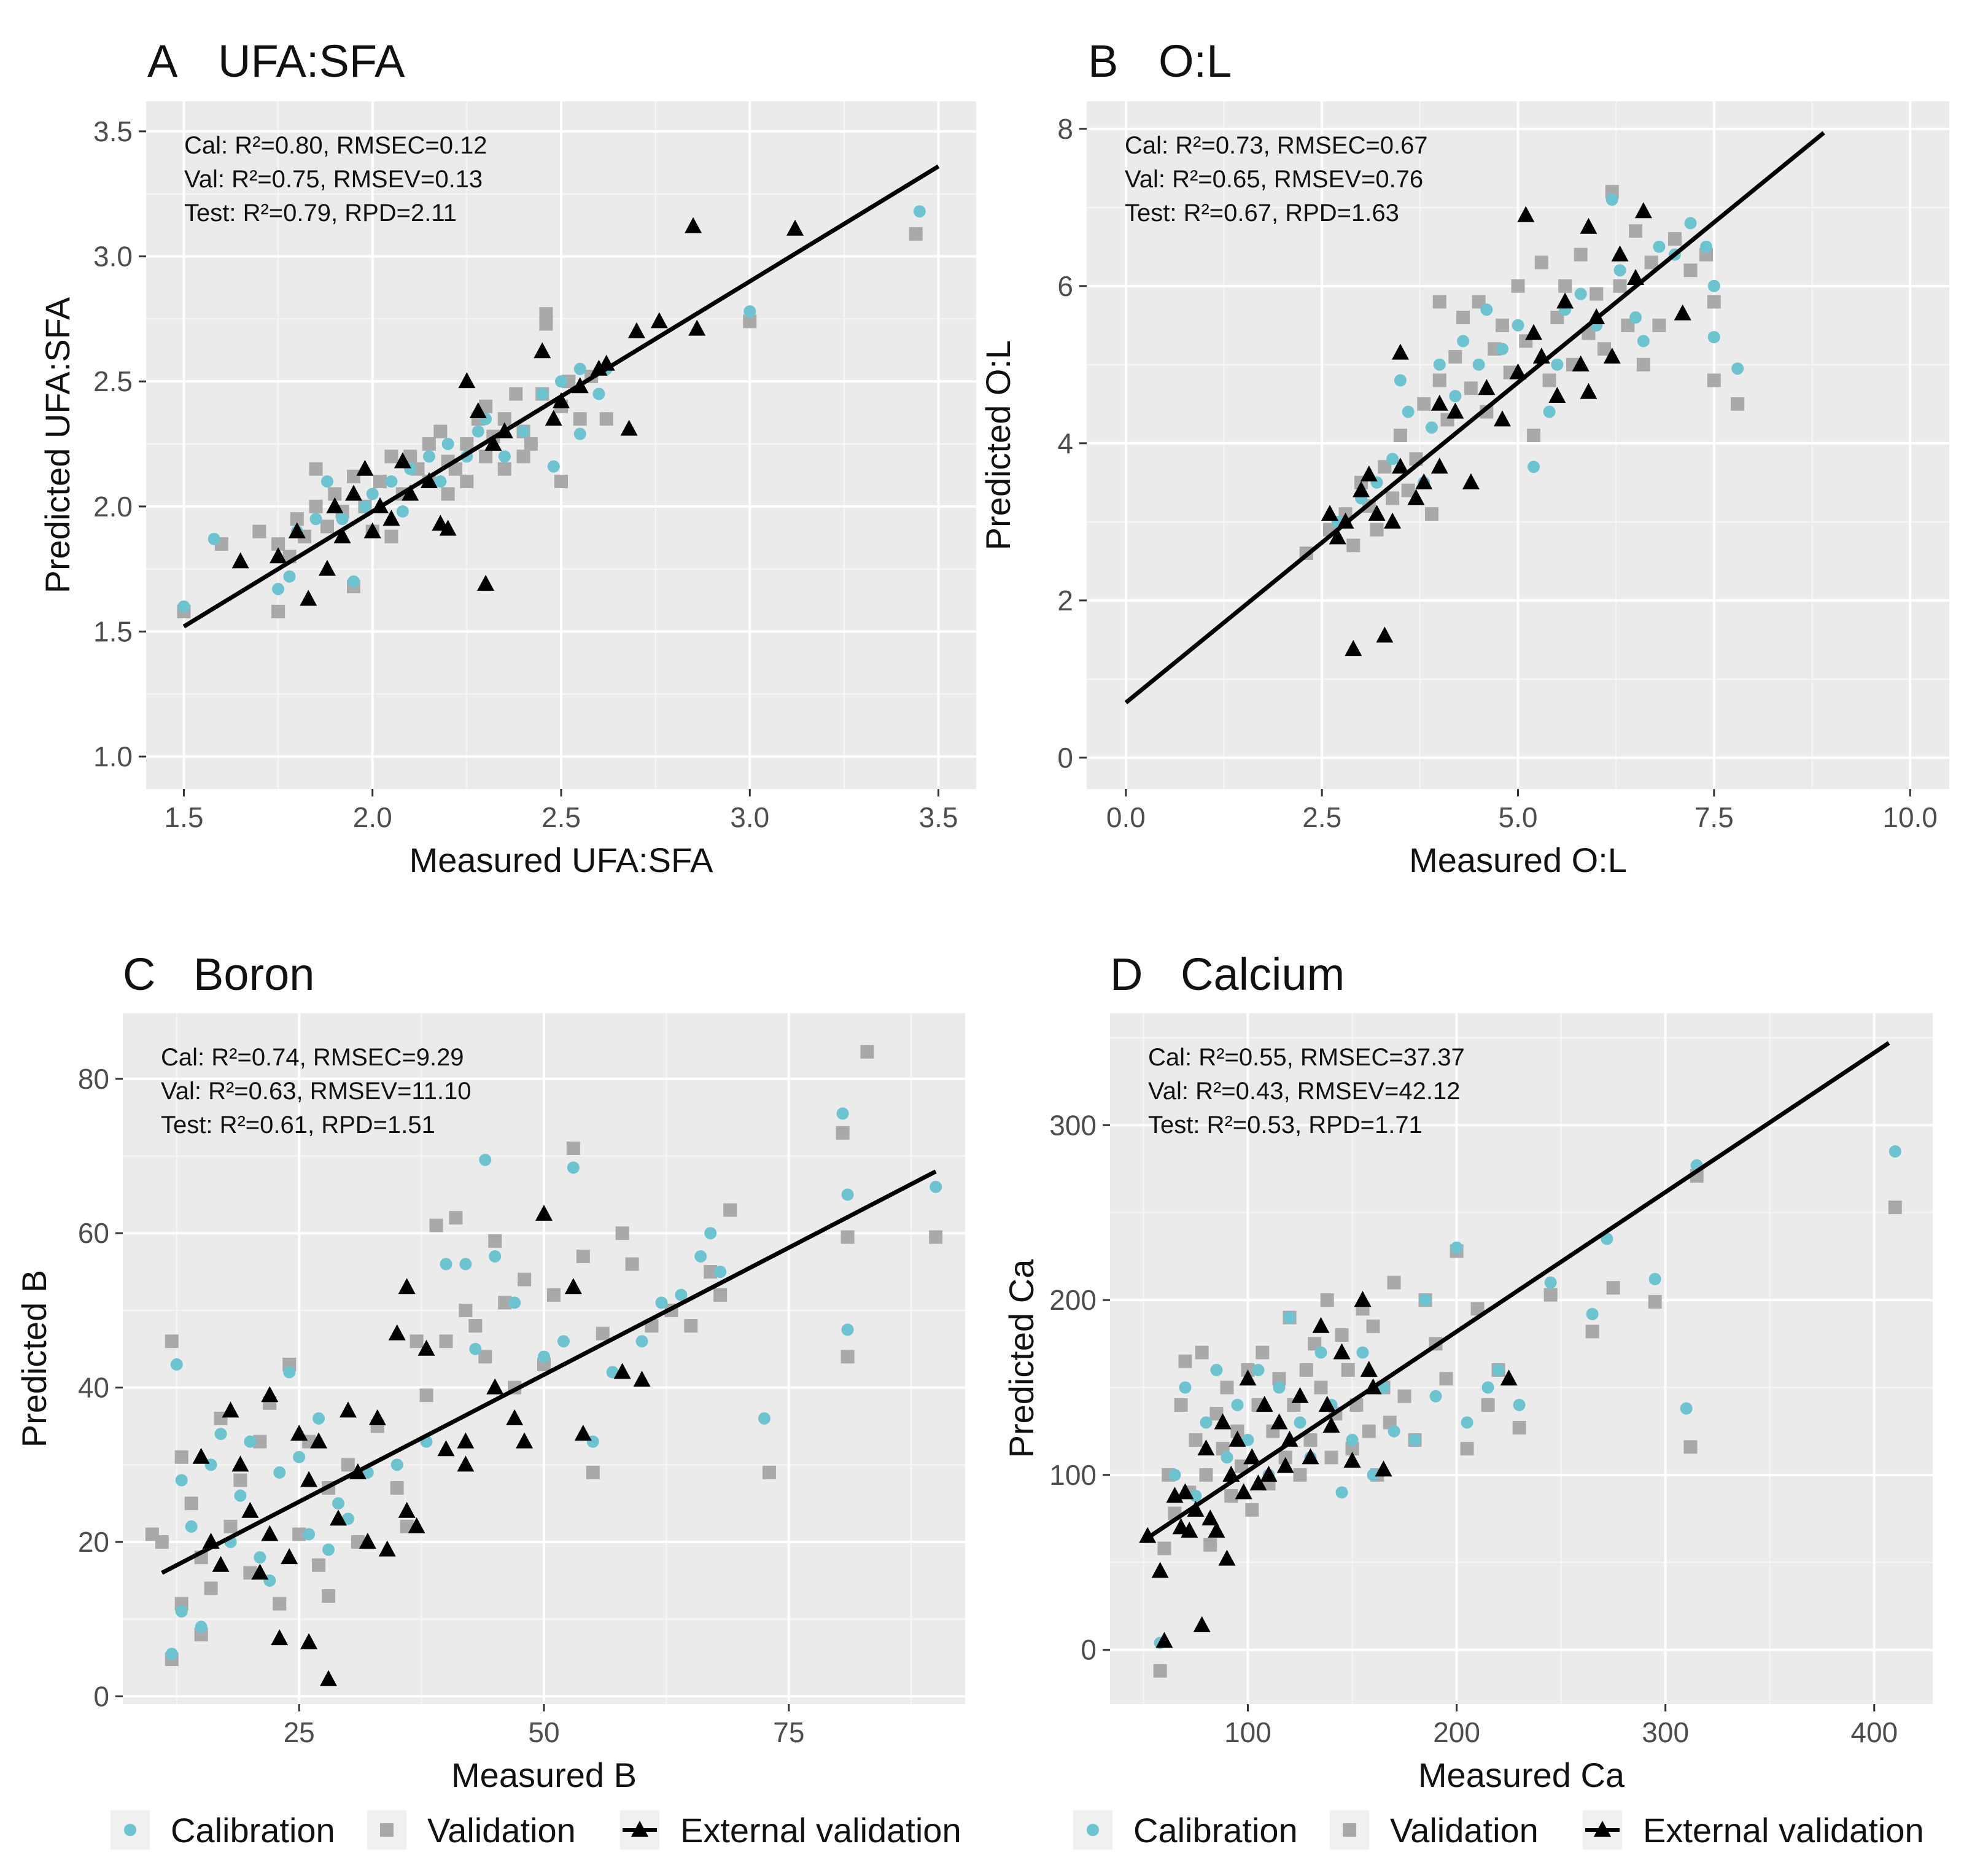 The height and width of the screenshot is (1876, 1972). Describe the element at coordinates (1753, 1830) in the screenshot. I see `legend-item-triangle: External validation` at that location.